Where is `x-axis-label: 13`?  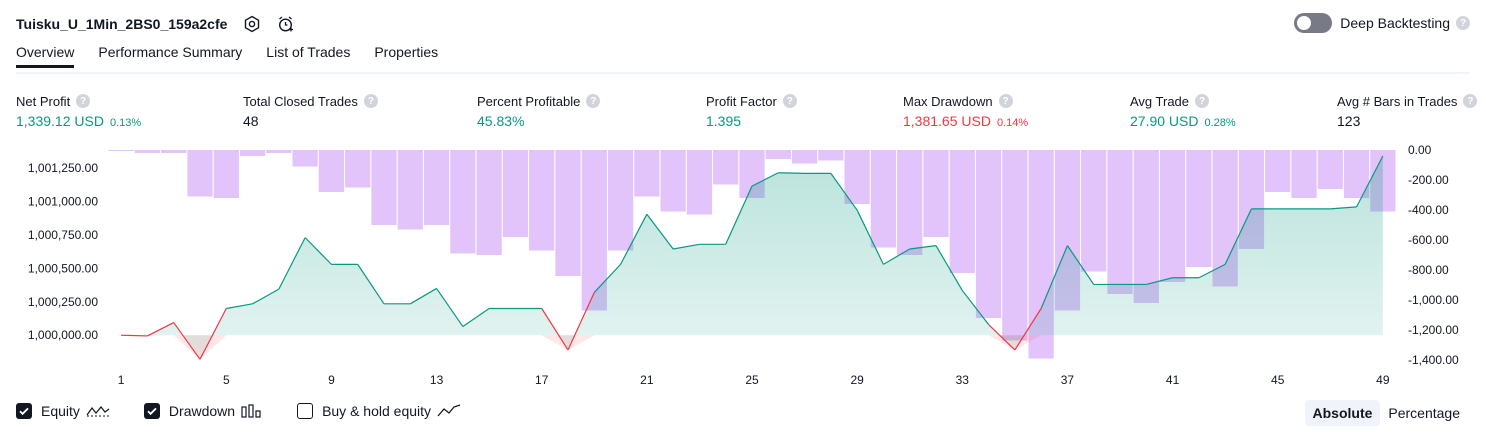
x-axis-label: 13 is located at coordinates (437, 380).